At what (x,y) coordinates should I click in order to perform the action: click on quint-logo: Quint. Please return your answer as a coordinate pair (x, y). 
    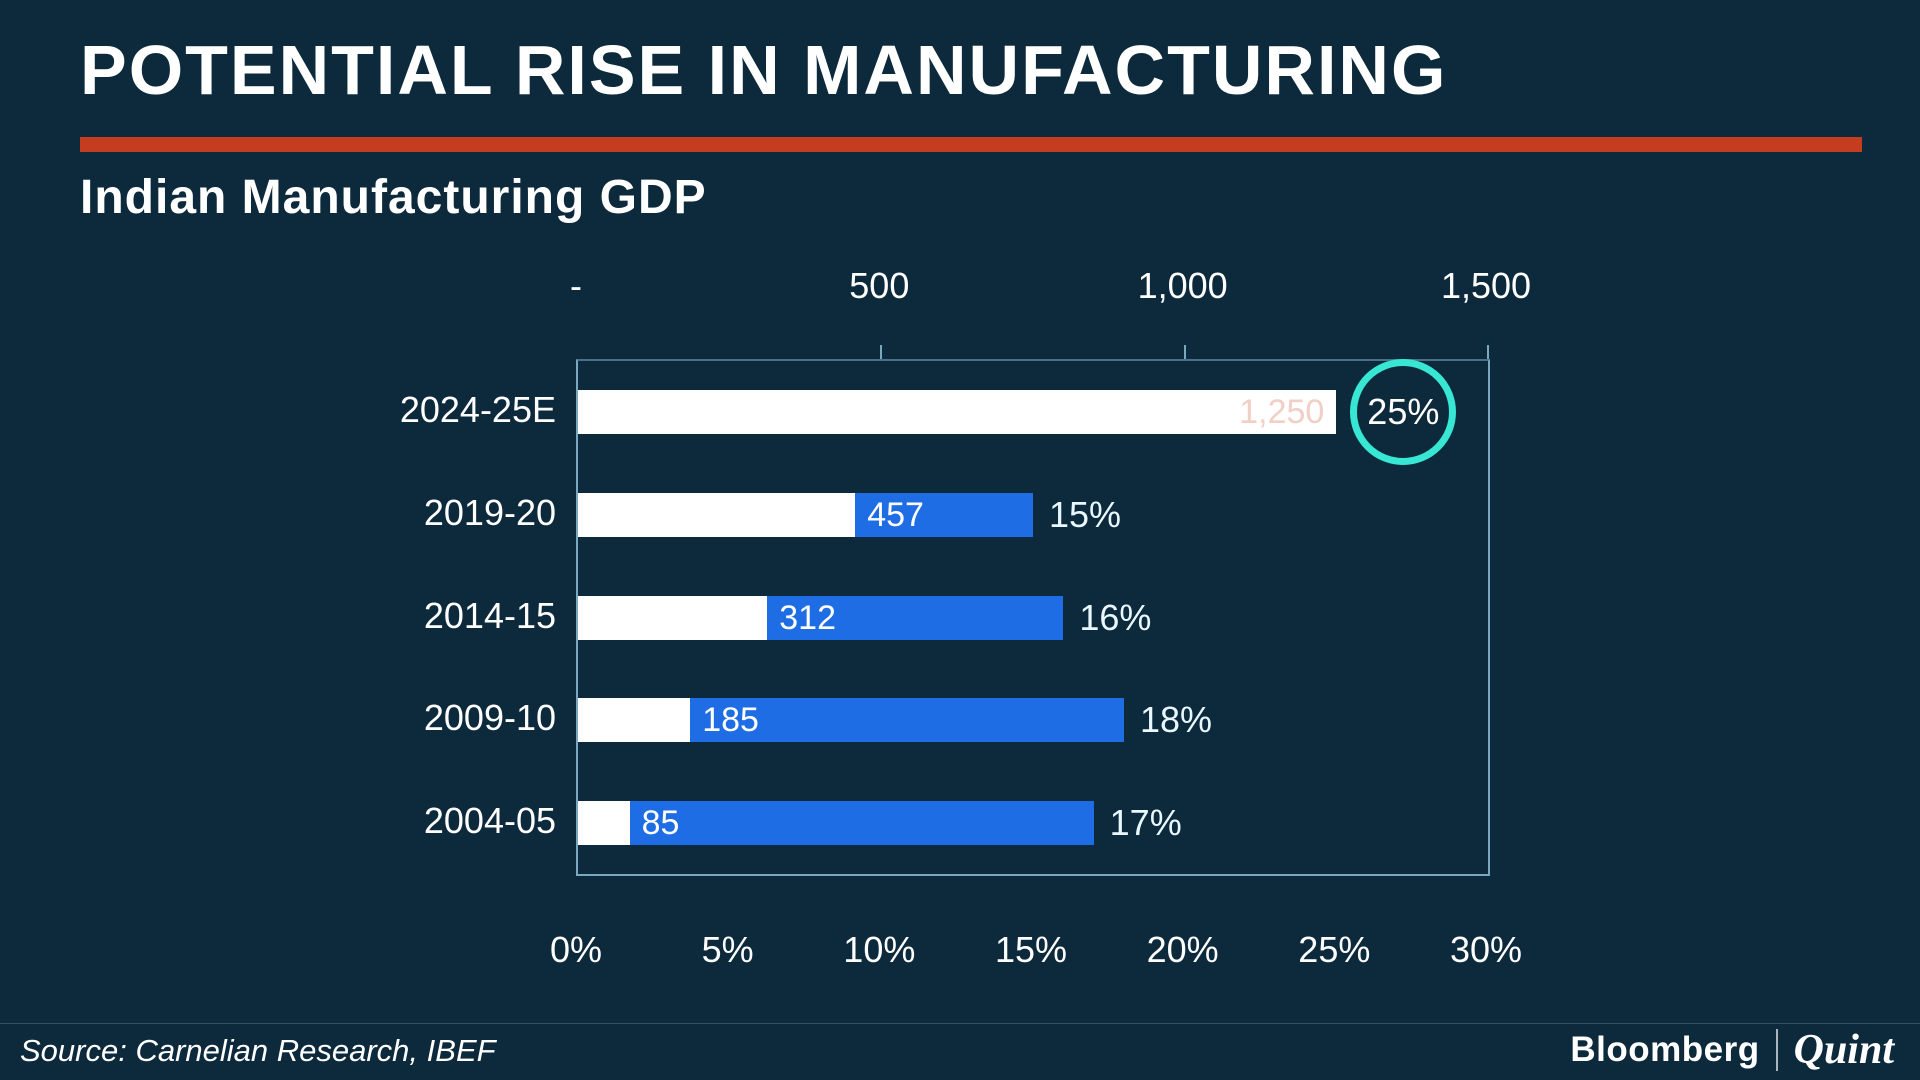
    Looking at the image, I should click on (1843, 1050).